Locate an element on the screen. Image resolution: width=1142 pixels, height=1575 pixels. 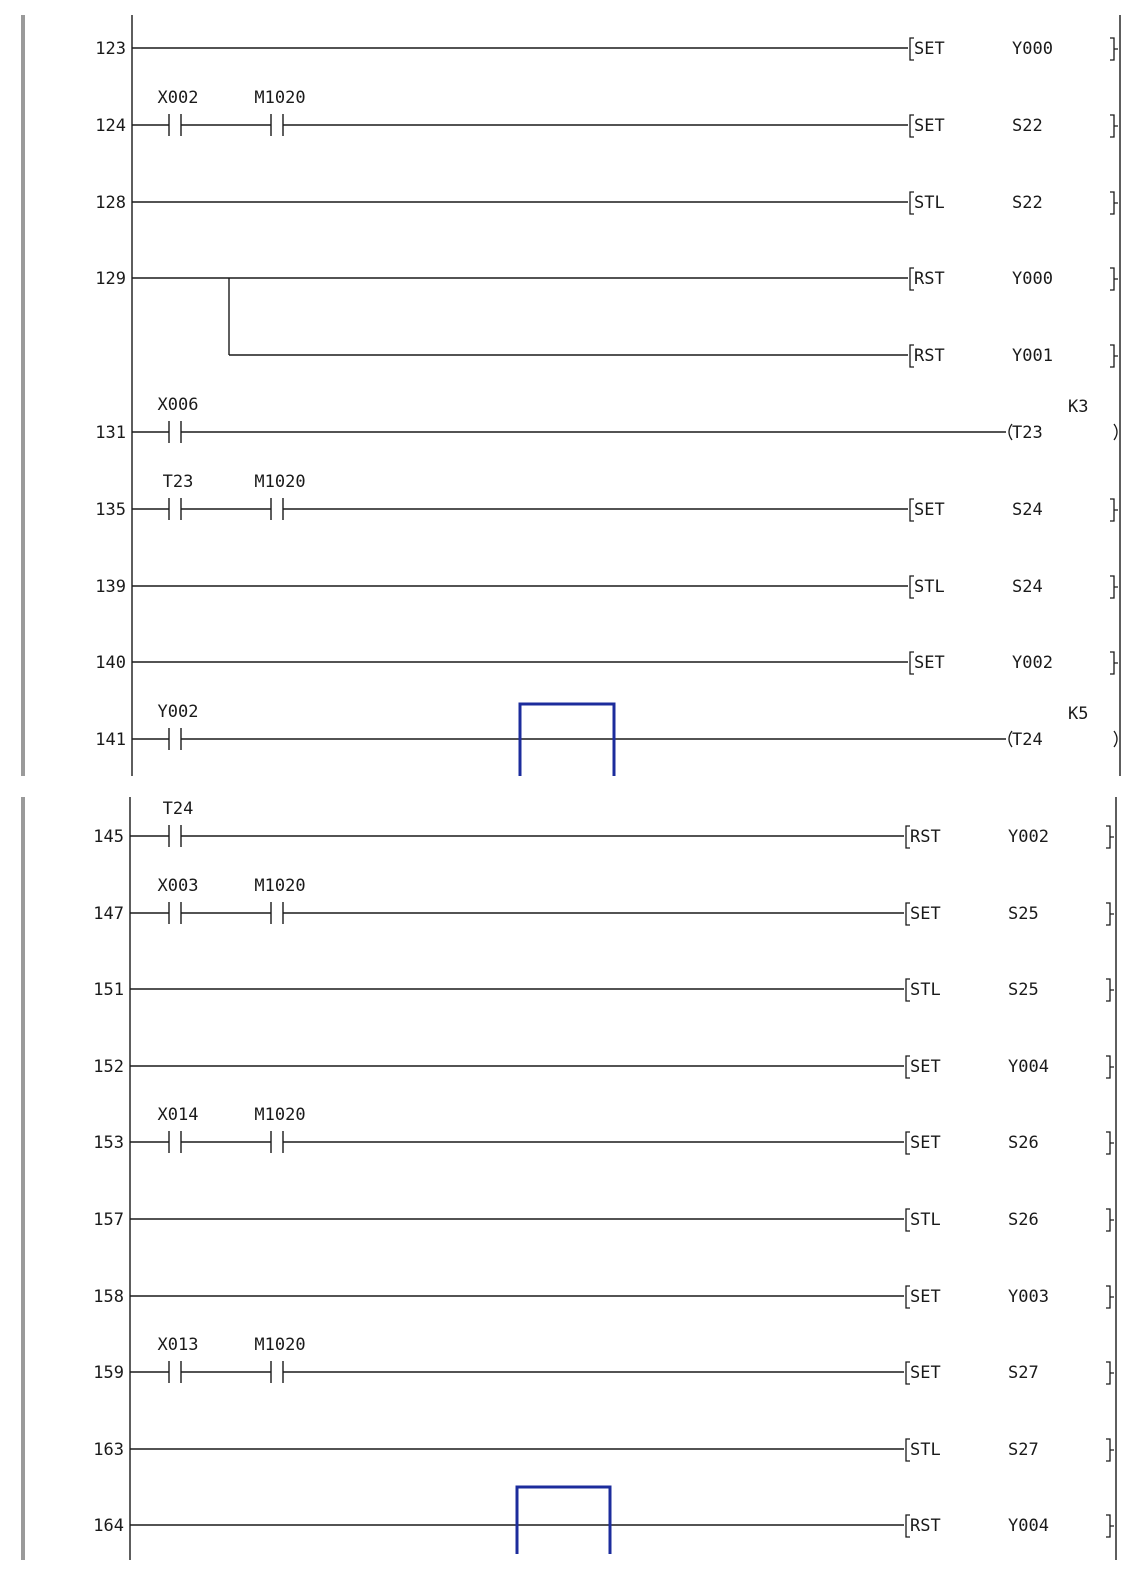
step-number: 139 is located at coordinates (110, 587).